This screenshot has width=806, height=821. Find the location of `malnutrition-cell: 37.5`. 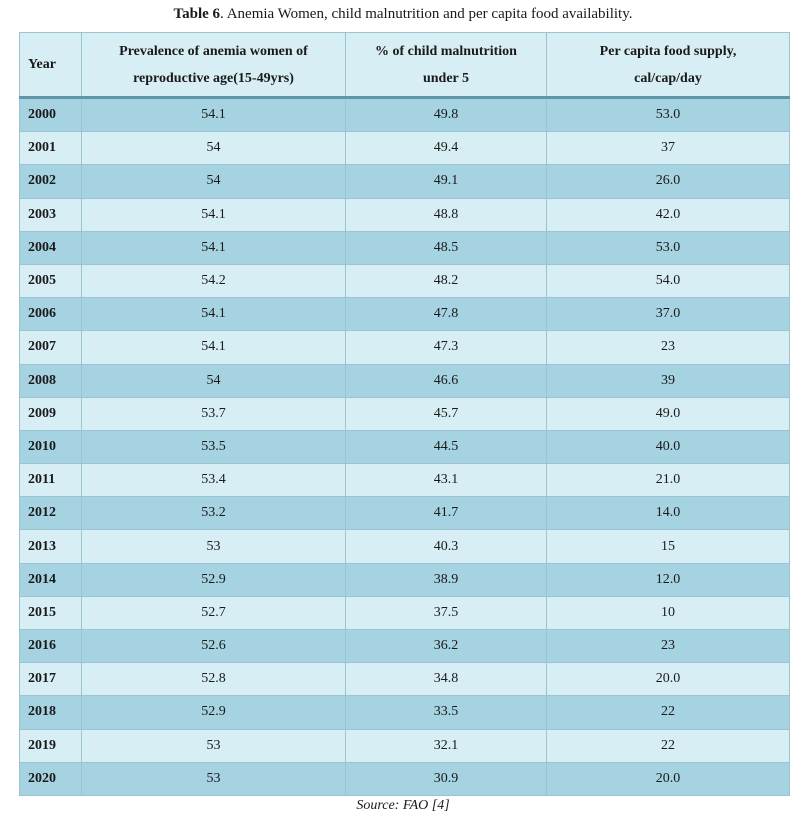

malnutrition-cell: 37.5 is located at coordinates (446, 613).